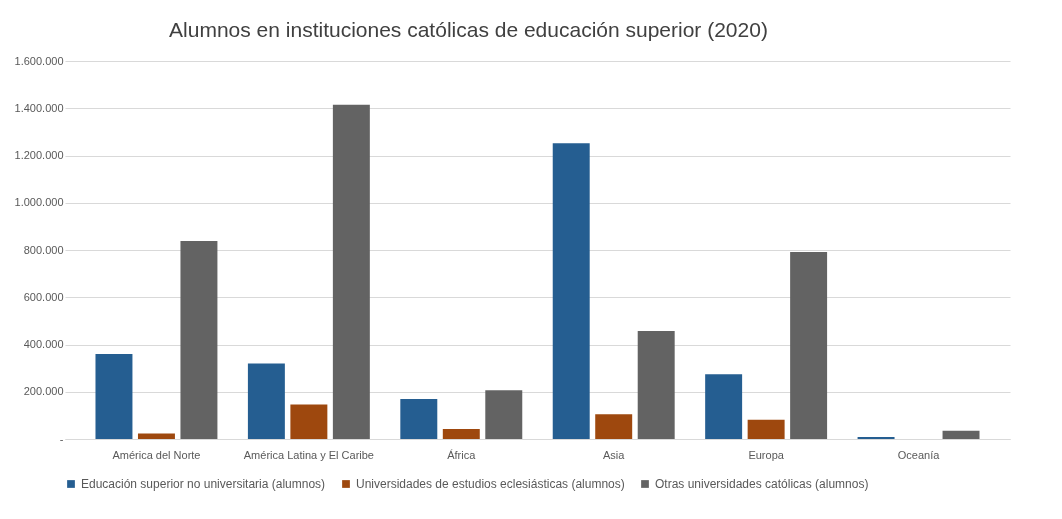  Describe the element at coordinates (614, 454) in the screenshot. I see `x-tick-label: Asia` at that location.